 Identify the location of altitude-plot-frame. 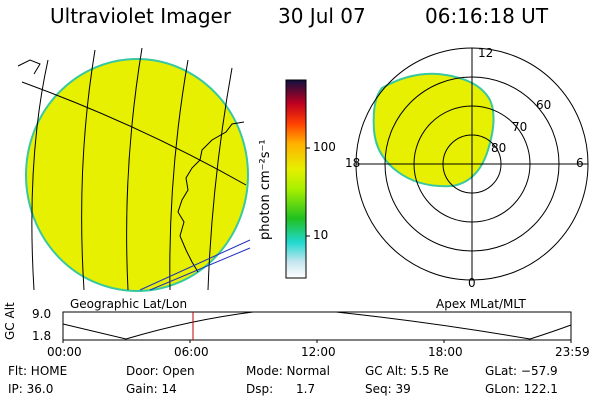
(317, 326).